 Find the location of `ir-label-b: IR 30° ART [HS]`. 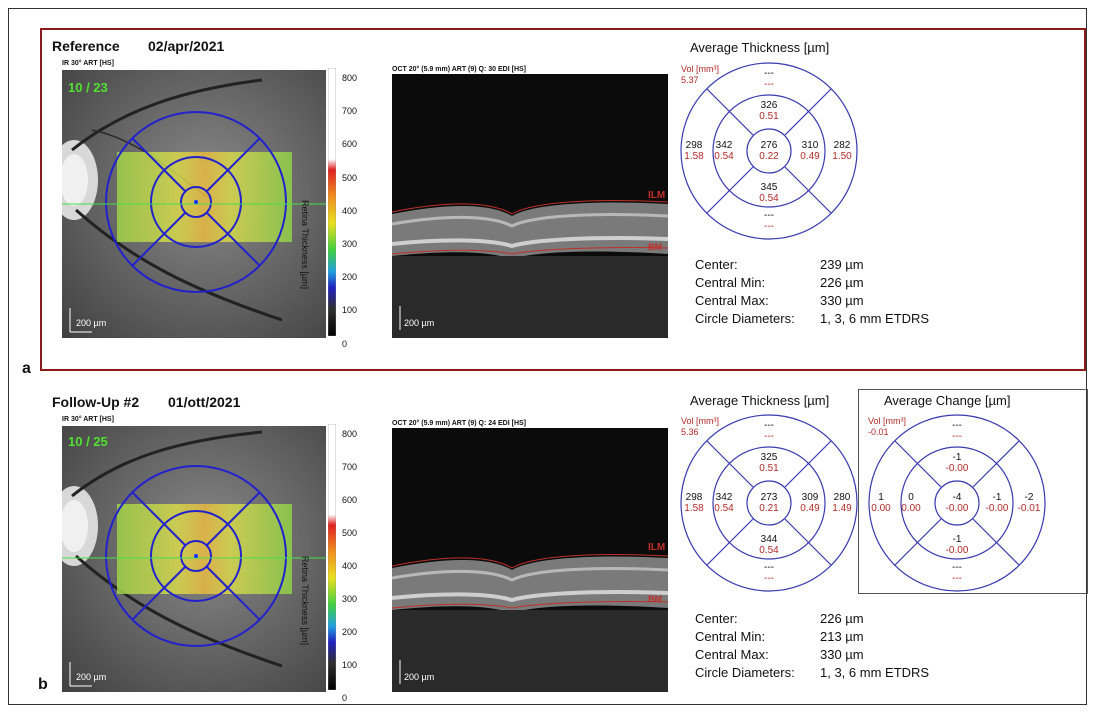

ir-label-b: IR 30° ART [HS] is located at coordinates (88, 419).